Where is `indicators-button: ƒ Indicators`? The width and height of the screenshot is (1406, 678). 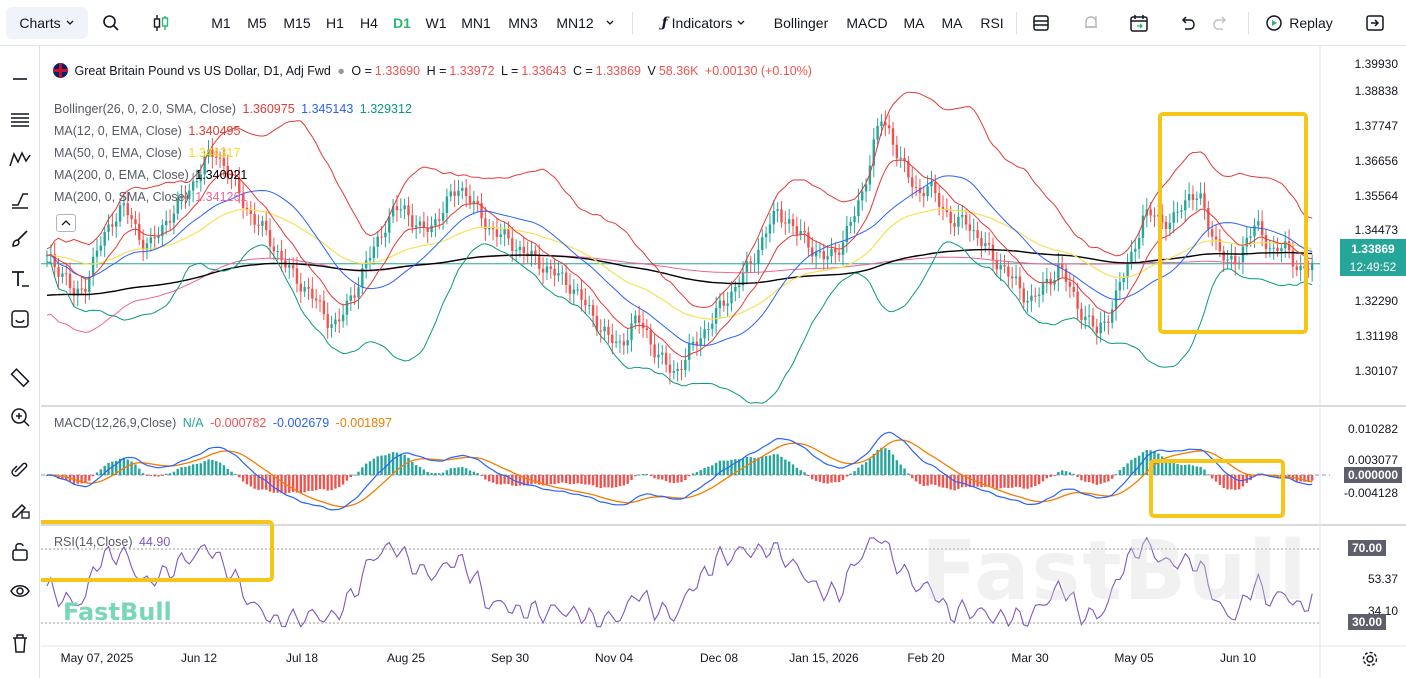 indicators-button: ƒ Indicators is located at coordinates (704, 23).